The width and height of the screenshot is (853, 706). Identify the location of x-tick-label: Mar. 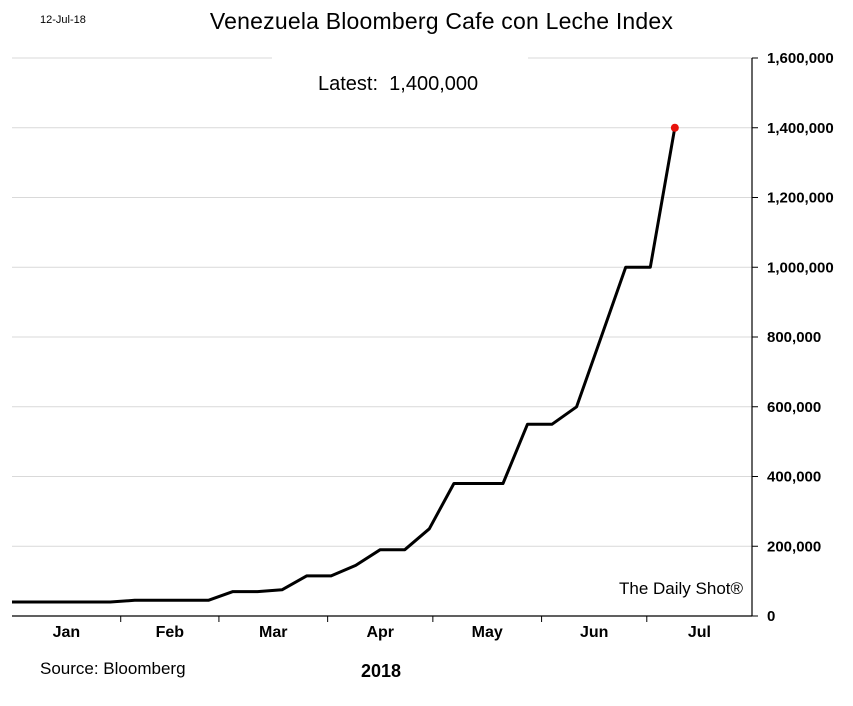
(273, 632).